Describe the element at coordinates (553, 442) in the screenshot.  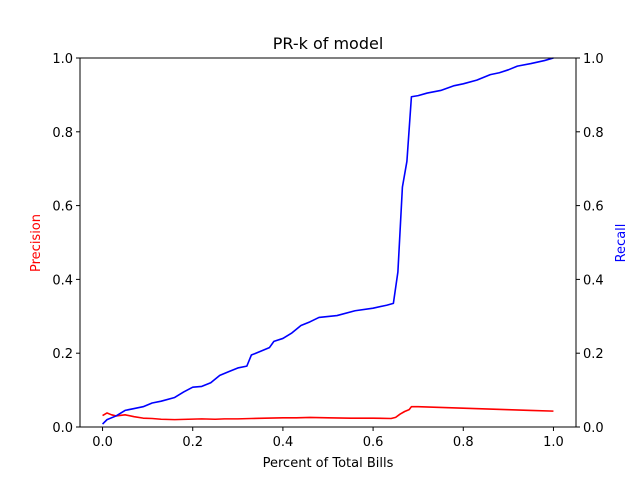
I see `x-tick-label: 1.0` at that location.